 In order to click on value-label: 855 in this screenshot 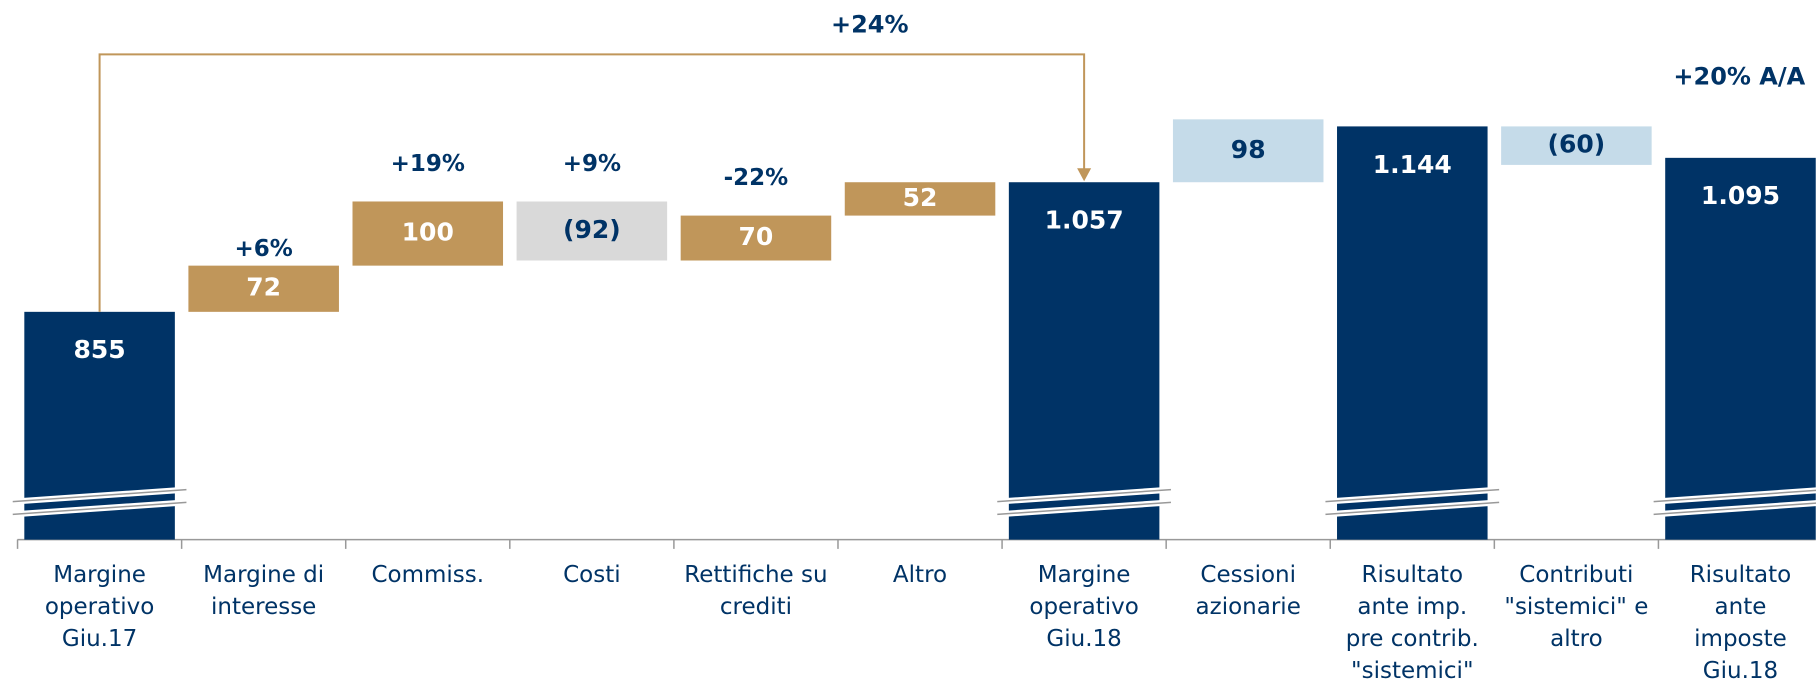, I will do `click(99, 349)`.